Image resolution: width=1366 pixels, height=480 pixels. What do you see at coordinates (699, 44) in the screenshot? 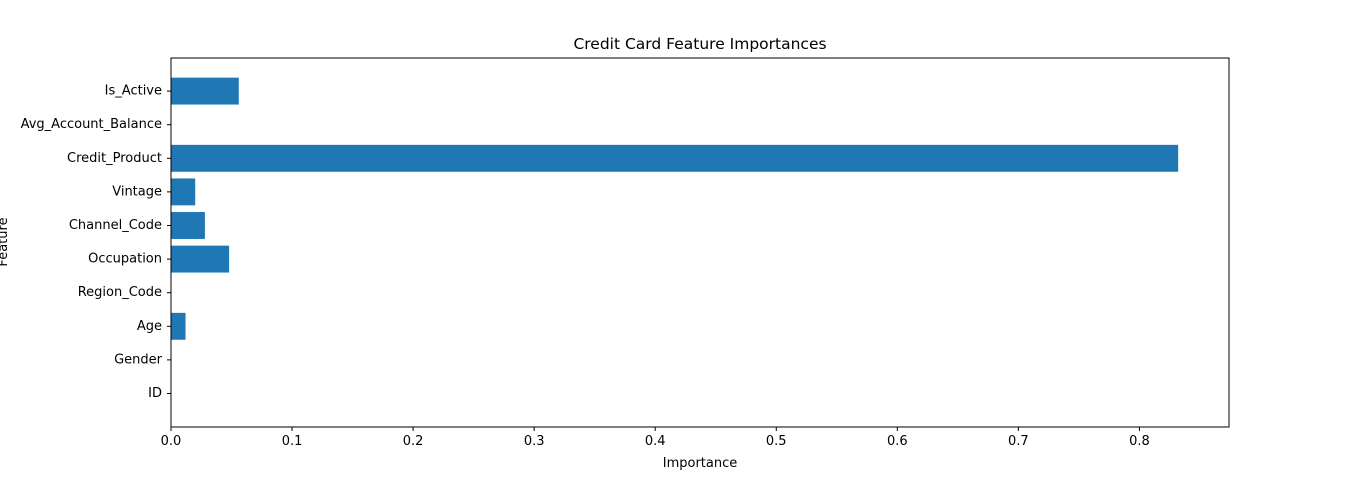
I see `chart-title: Credit Card Feature Importances` at bounding box center [699, 44].